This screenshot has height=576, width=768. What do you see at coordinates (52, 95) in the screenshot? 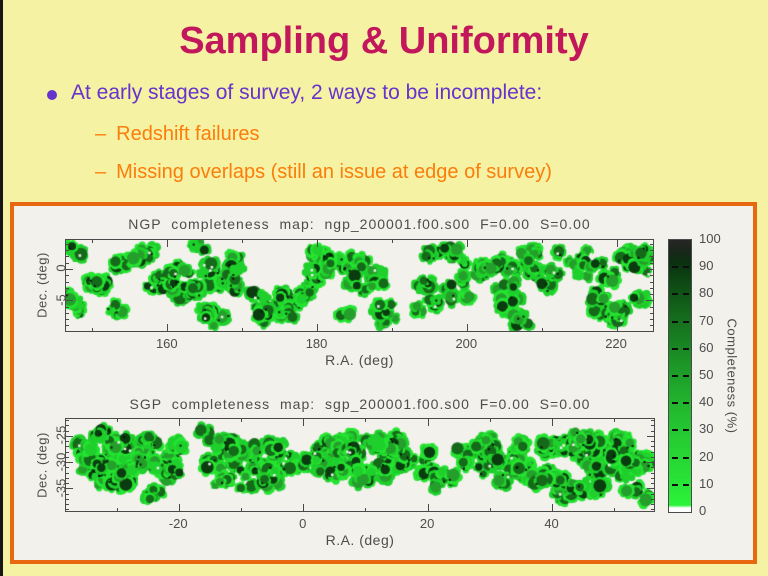
I see `bullet-dot-icon` at bounding box center [52, 95].